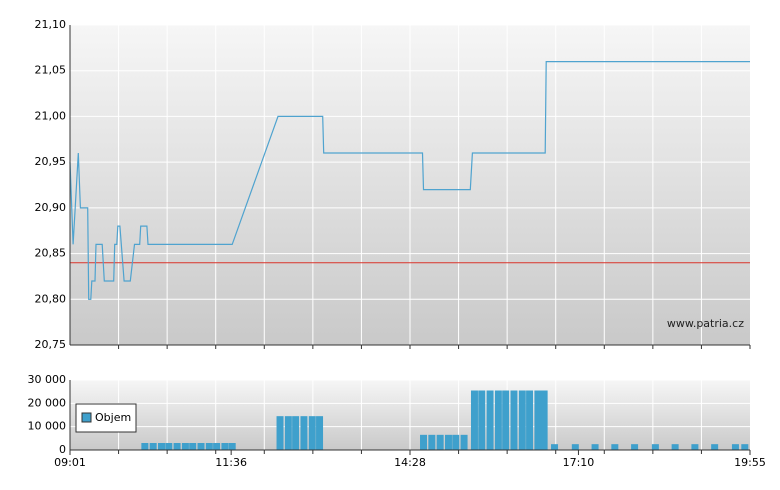 The width and height of the screenshot is (780, 490). I want to click on y-tick-label: 20,80, so click(51, 298).